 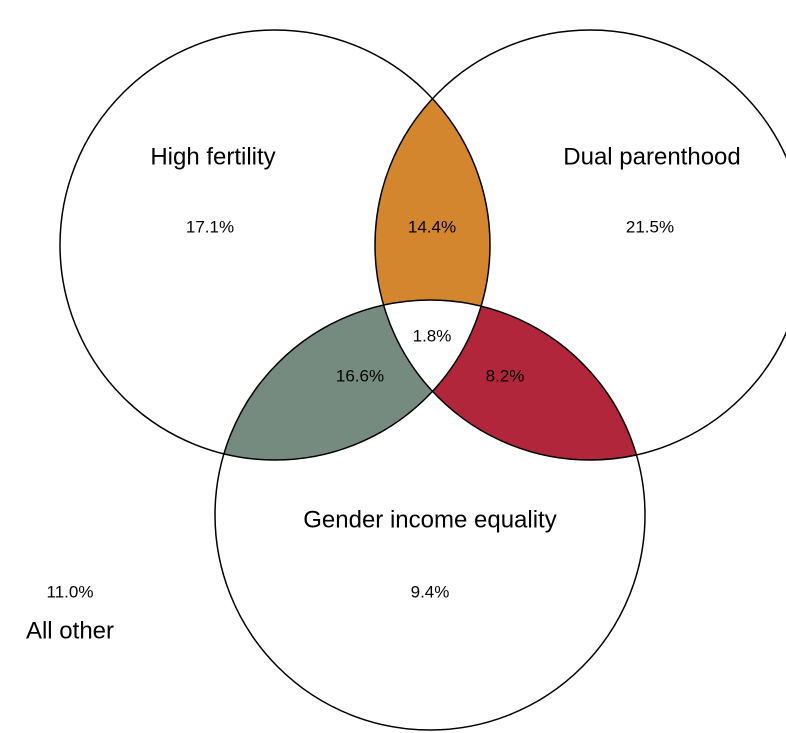 What do you see at coordinates (429, 519) in the screenshot?
I see `set-name: Gender income equality` at bounding box center [429, 519].